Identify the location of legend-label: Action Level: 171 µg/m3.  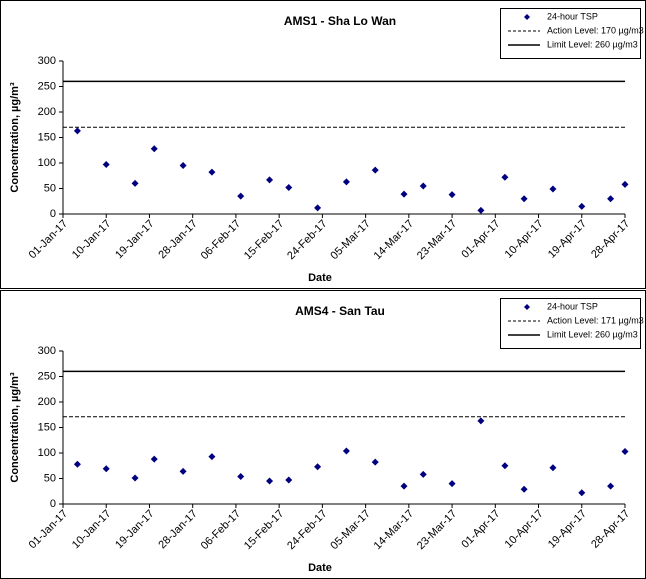
(595, 320).